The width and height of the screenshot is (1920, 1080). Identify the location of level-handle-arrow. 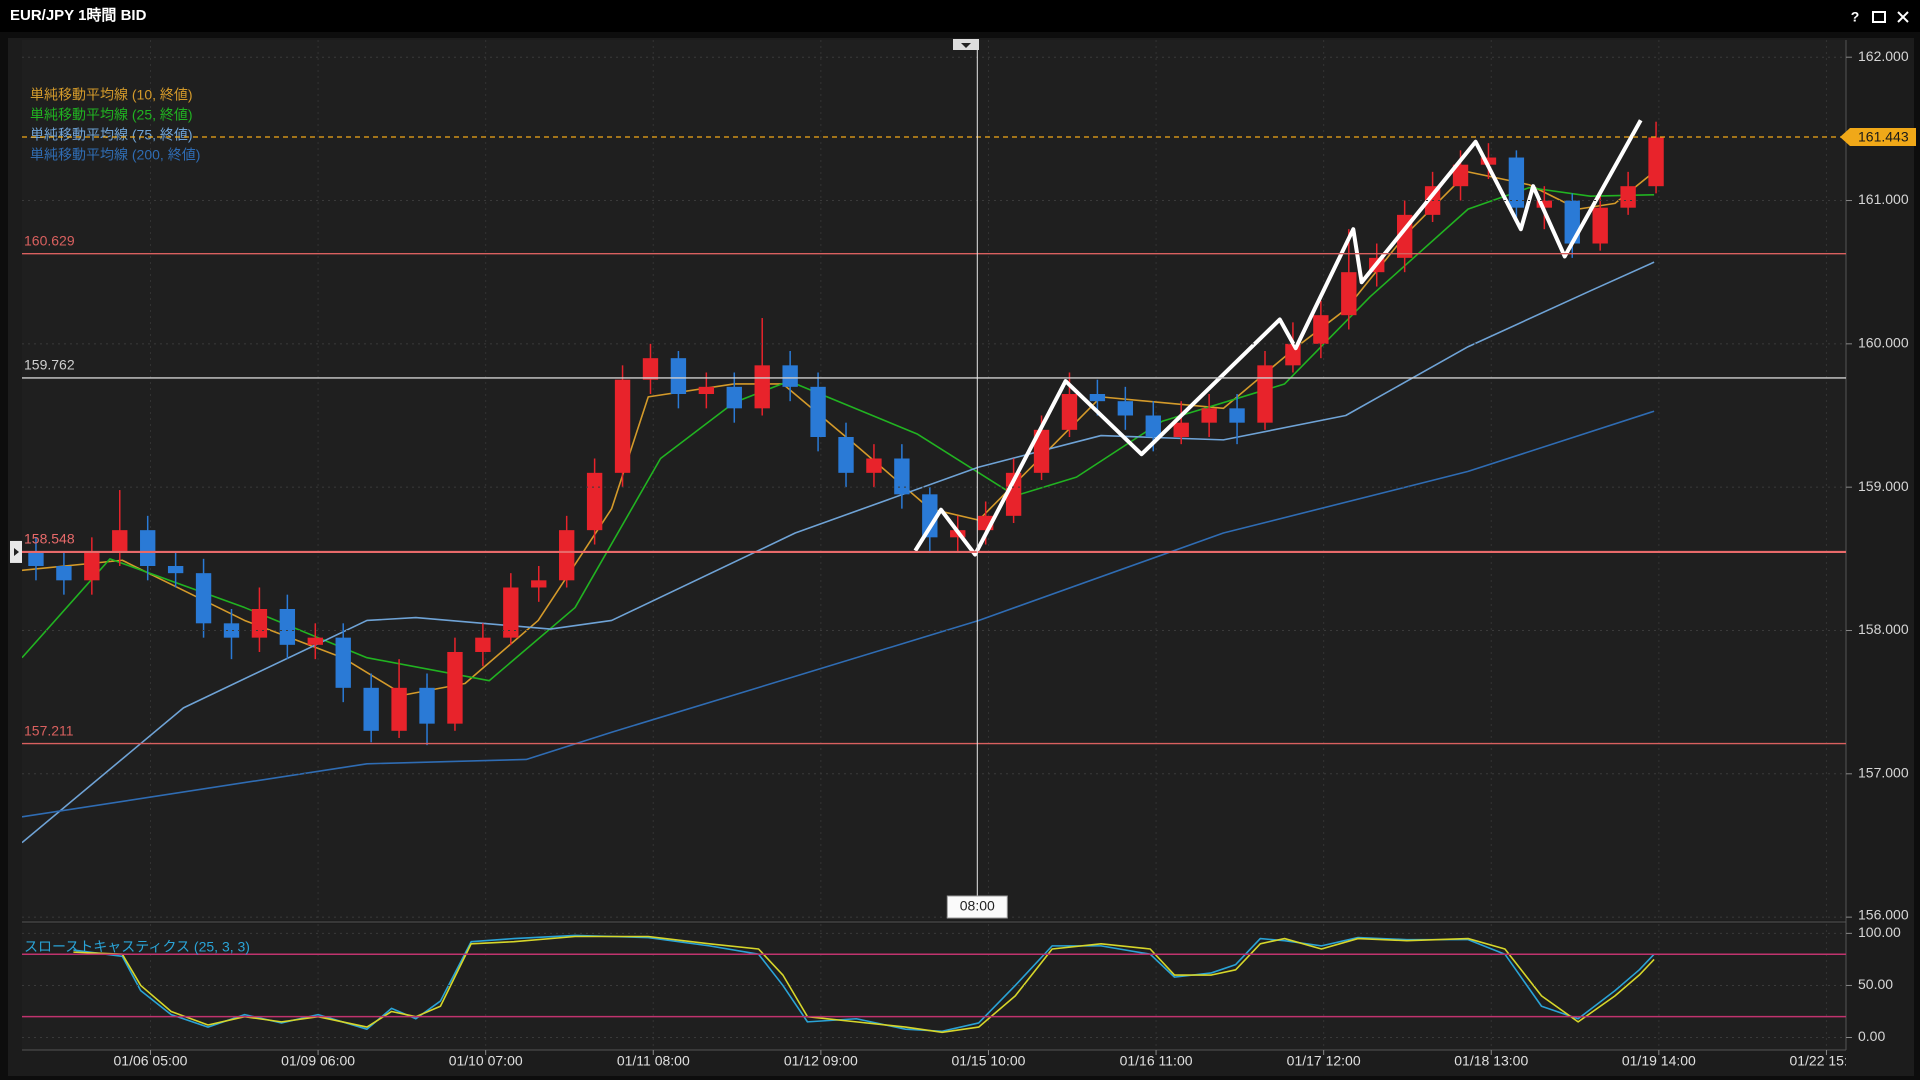
(16, 551).